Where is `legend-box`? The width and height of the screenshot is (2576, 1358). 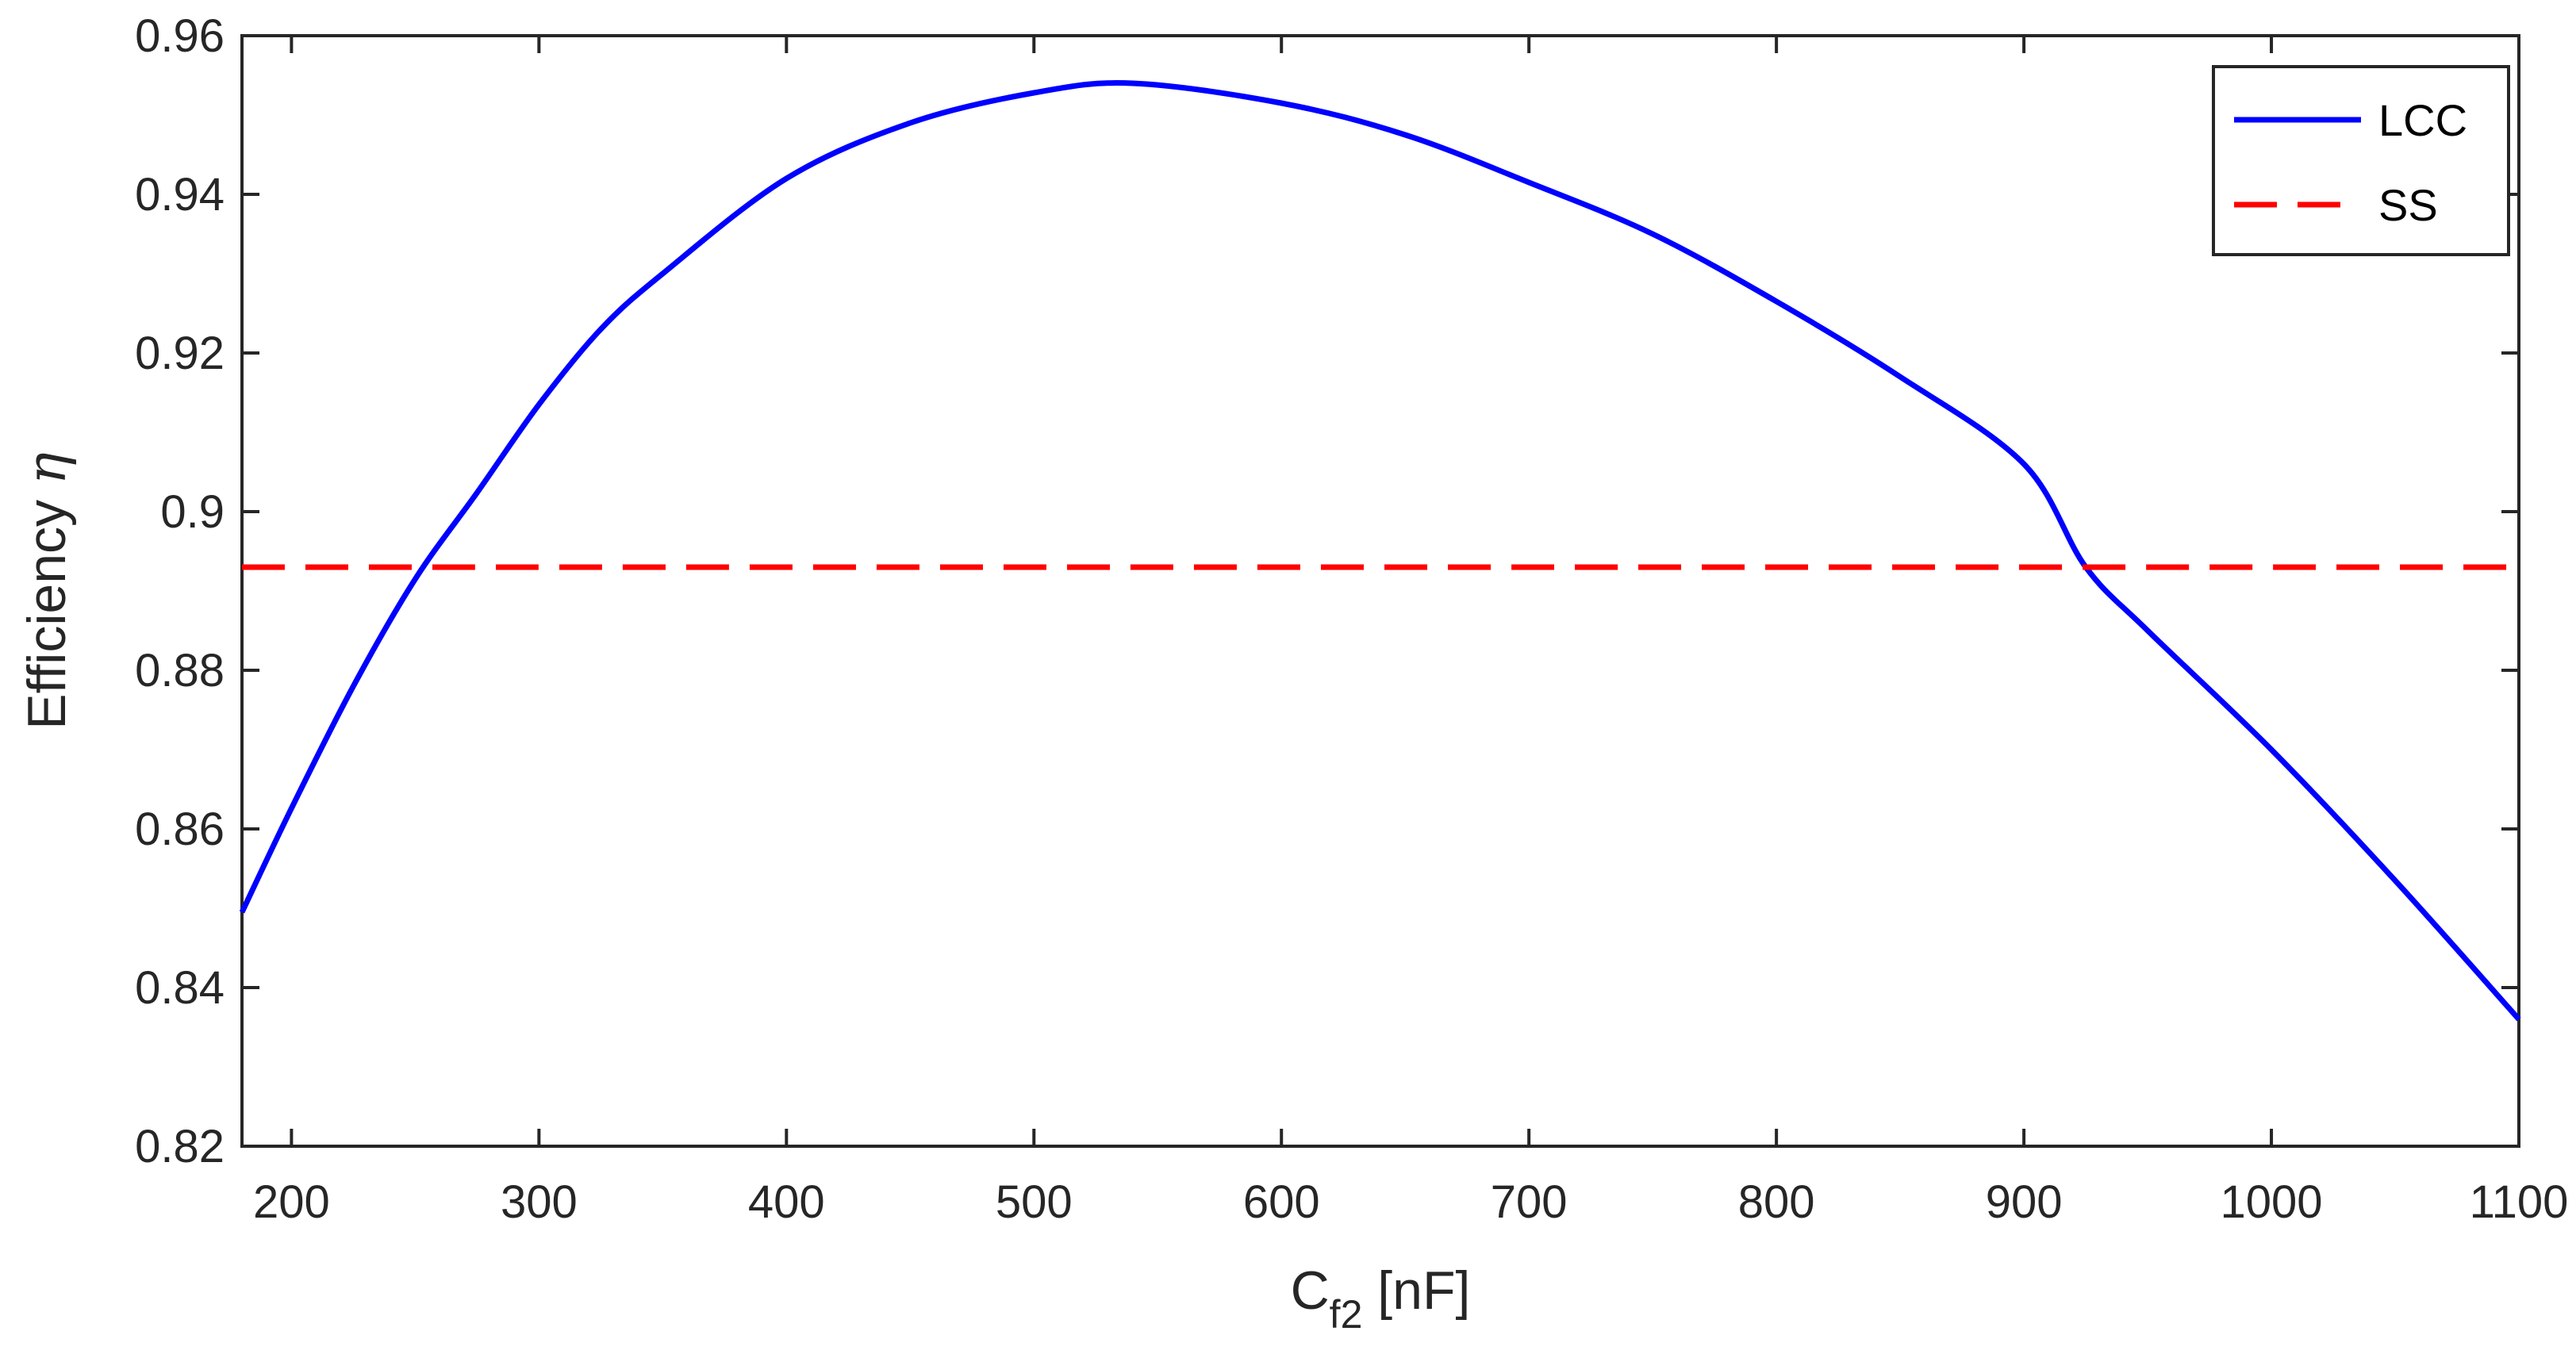 legend-box is located at coordinates (2361, 160).